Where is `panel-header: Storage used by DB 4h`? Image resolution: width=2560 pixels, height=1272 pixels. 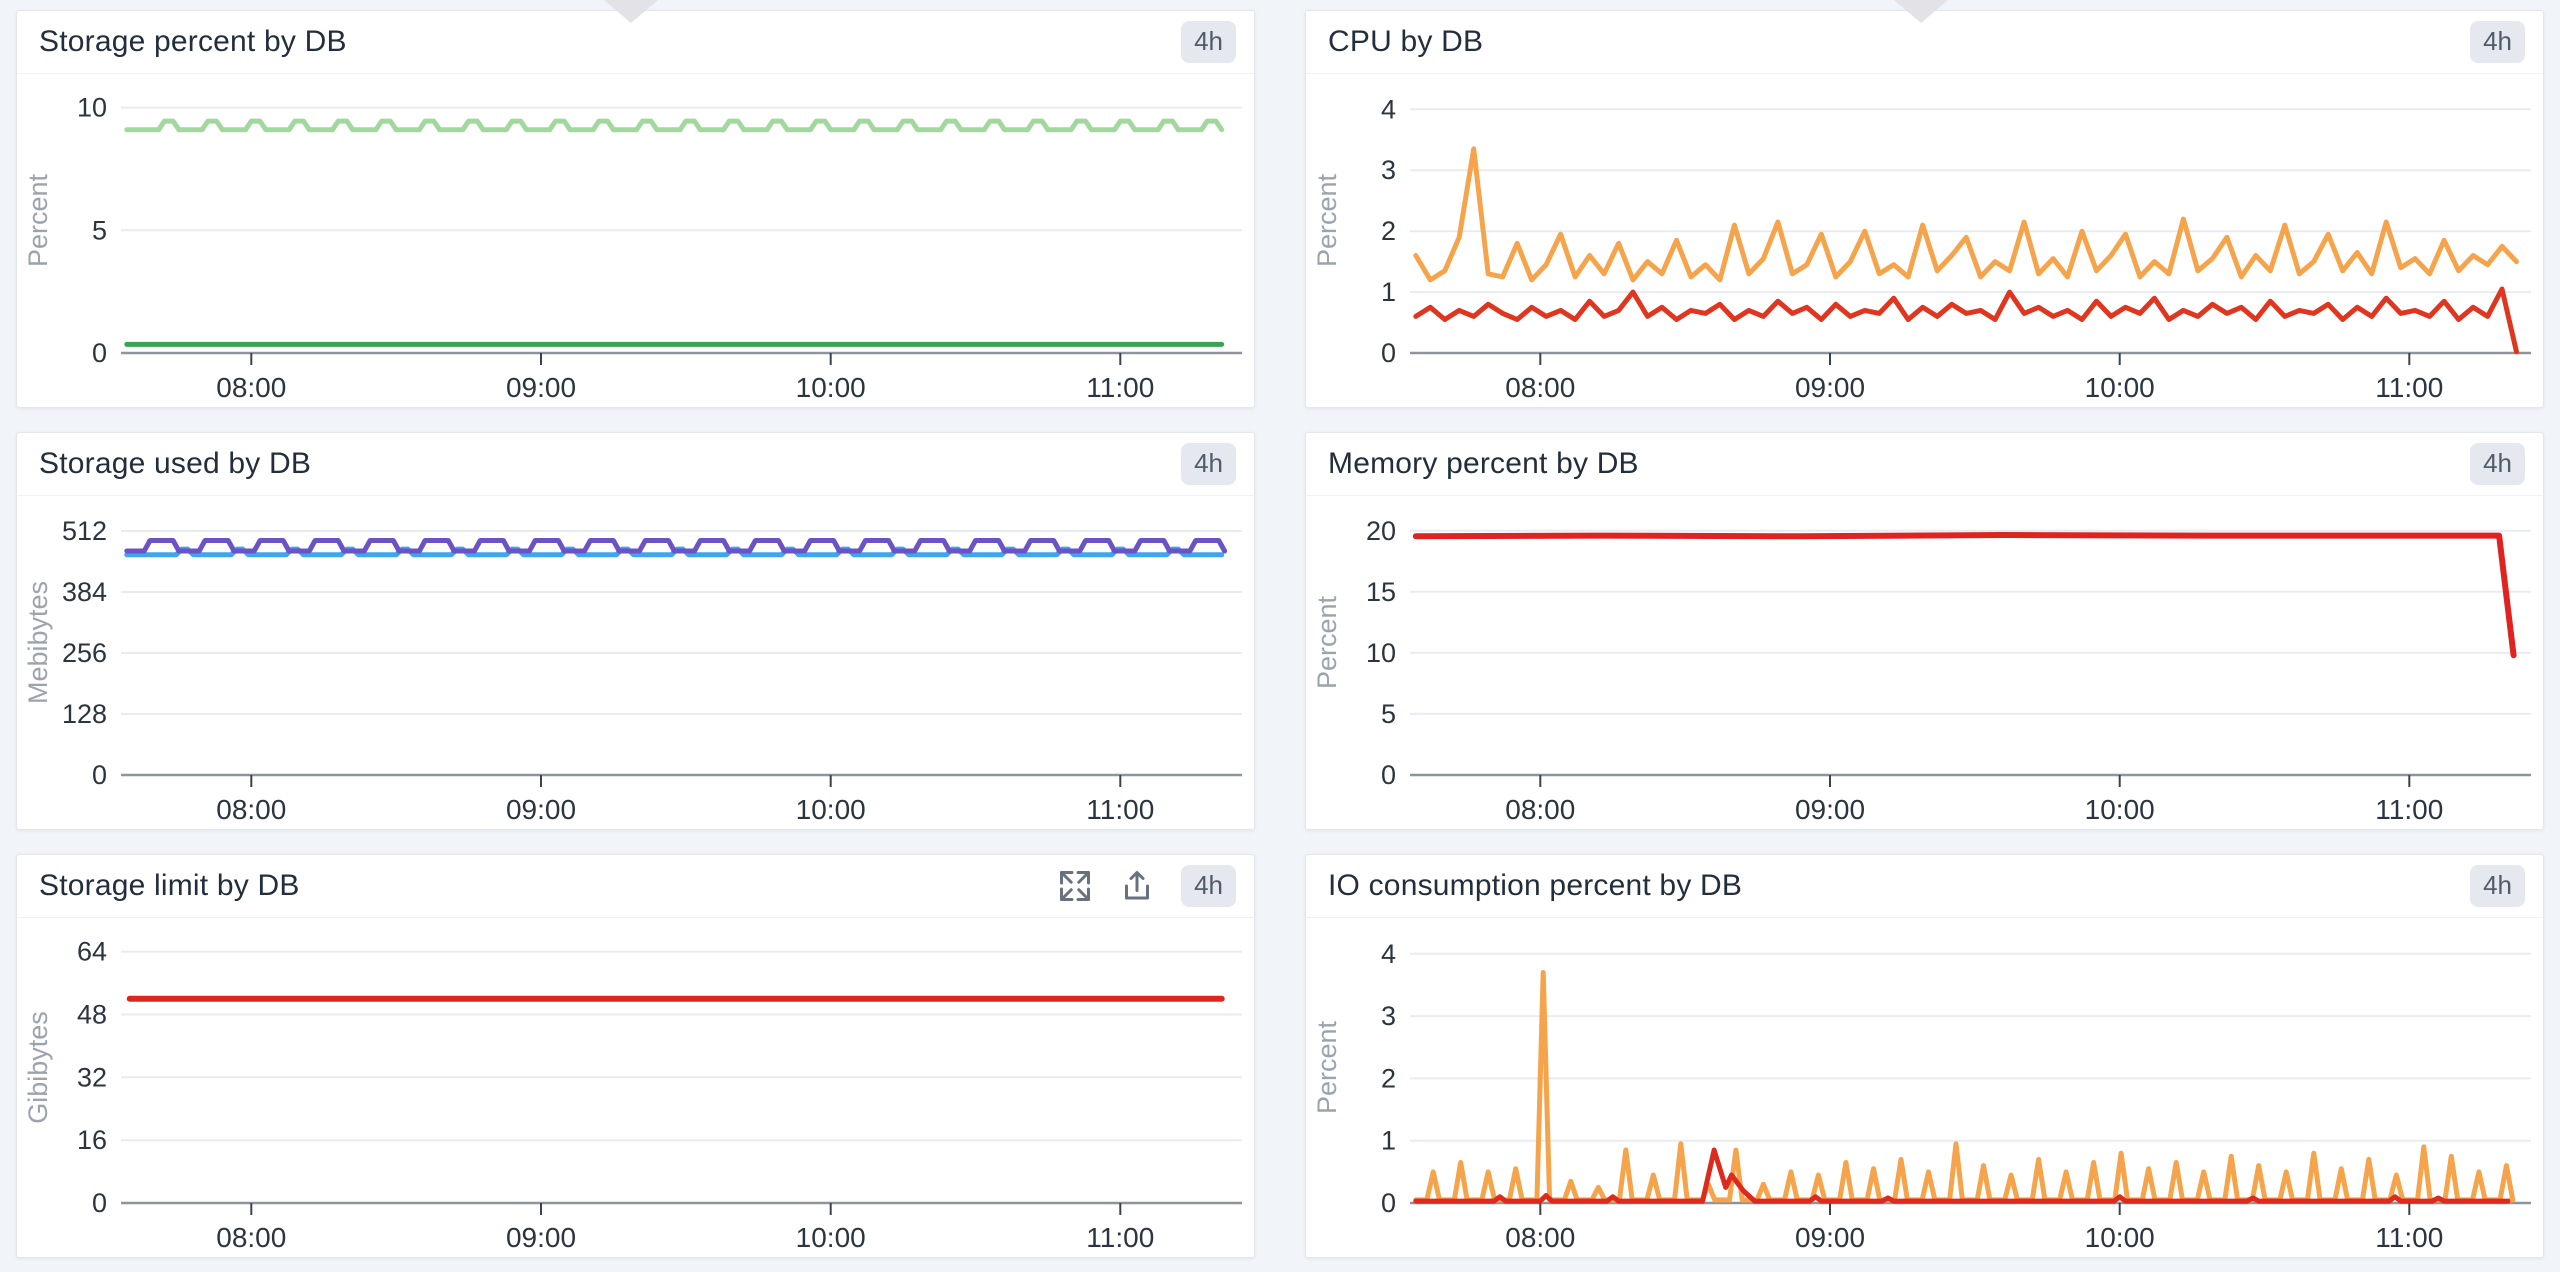 panel-header: Storage used by DB 4h is located at coordinates (635, 464).